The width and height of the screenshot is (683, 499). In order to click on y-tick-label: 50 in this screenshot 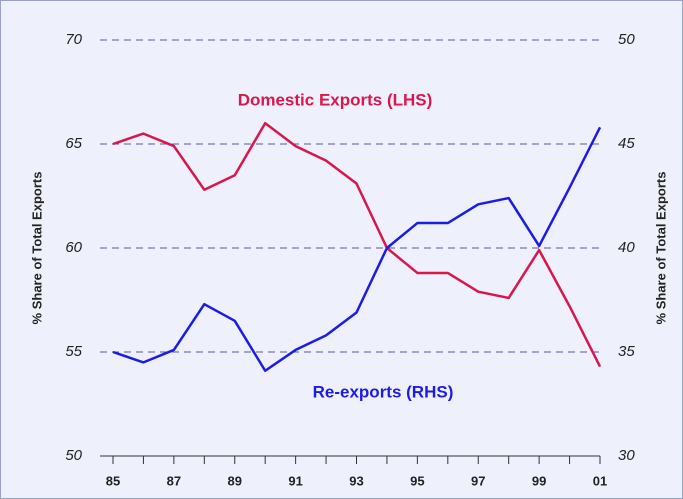, I will do `click(73, 455)`.